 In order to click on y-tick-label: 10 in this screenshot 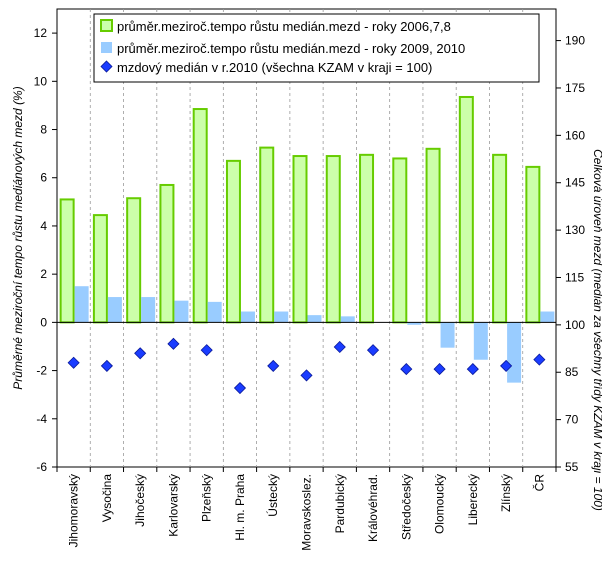, I will do `click(41, 81)`.